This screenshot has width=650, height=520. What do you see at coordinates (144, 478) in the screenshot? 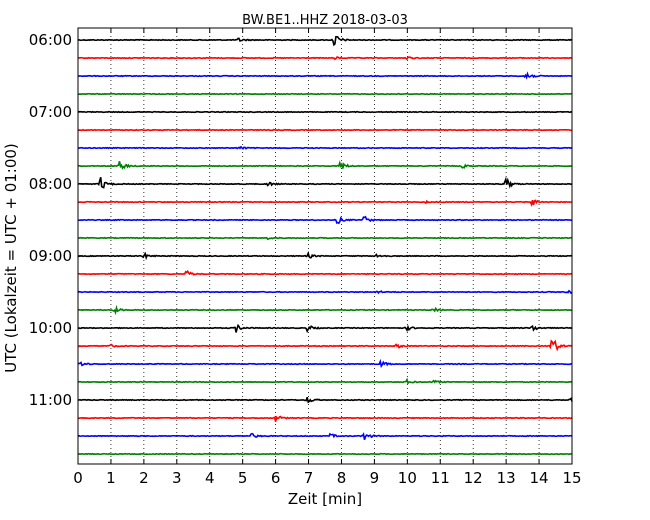
I see `x-tick-label: 2` at bounding box center [144, 478].